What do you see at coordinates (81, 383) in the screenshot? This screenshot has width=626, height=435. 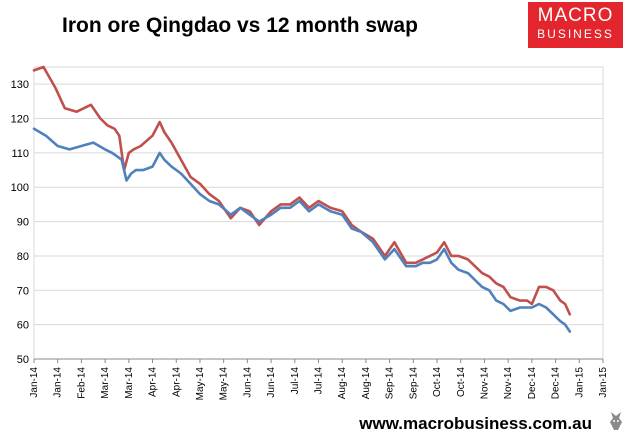 I see `x-tick-label: Feb-14` at bounding box center [81, 383].